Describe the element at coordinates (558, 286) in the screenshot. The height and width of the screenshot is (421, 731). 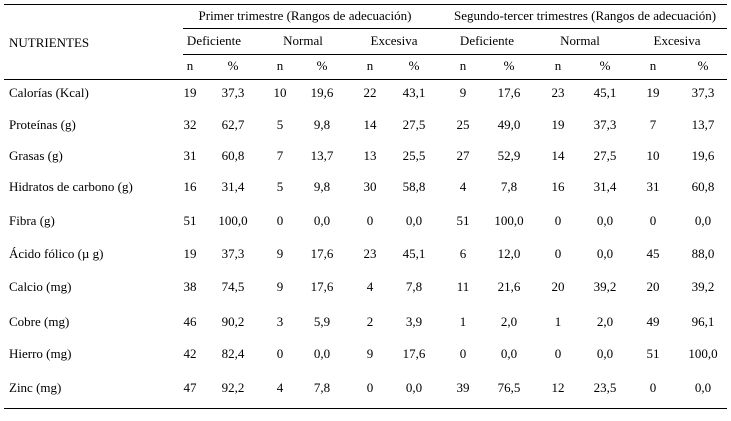
I see `table-cell: 20` at that location.